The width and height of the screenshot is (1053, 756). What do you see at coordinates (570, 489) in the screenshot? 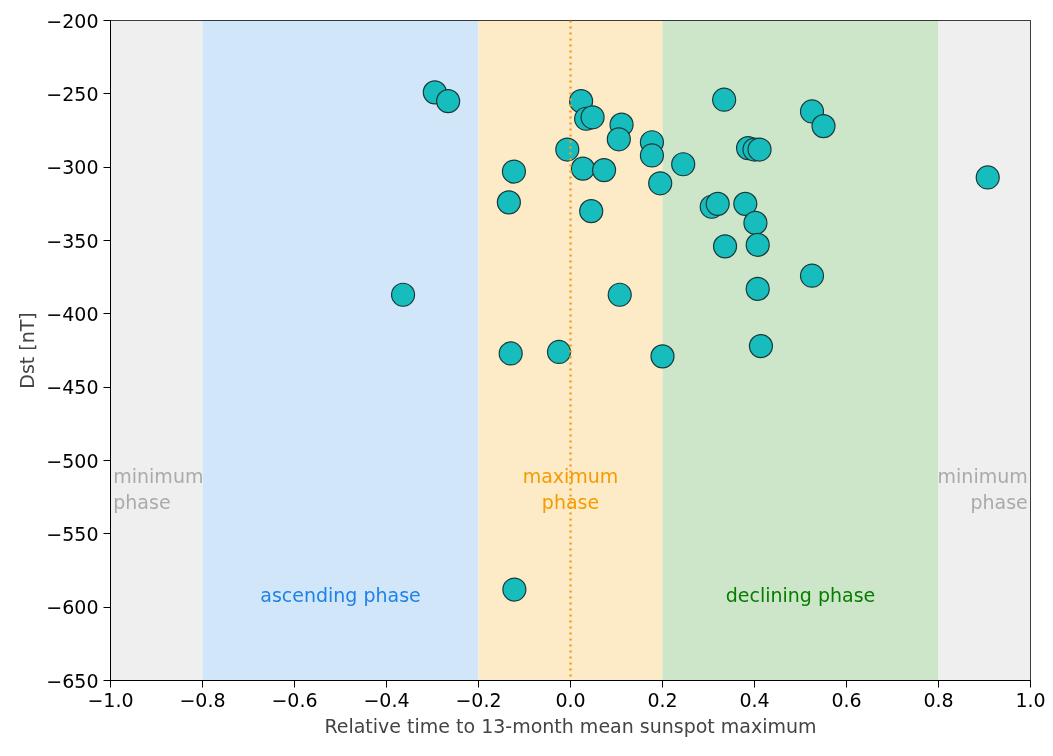
I see `band-label: maximum phase` at bounding box center [570, 489].